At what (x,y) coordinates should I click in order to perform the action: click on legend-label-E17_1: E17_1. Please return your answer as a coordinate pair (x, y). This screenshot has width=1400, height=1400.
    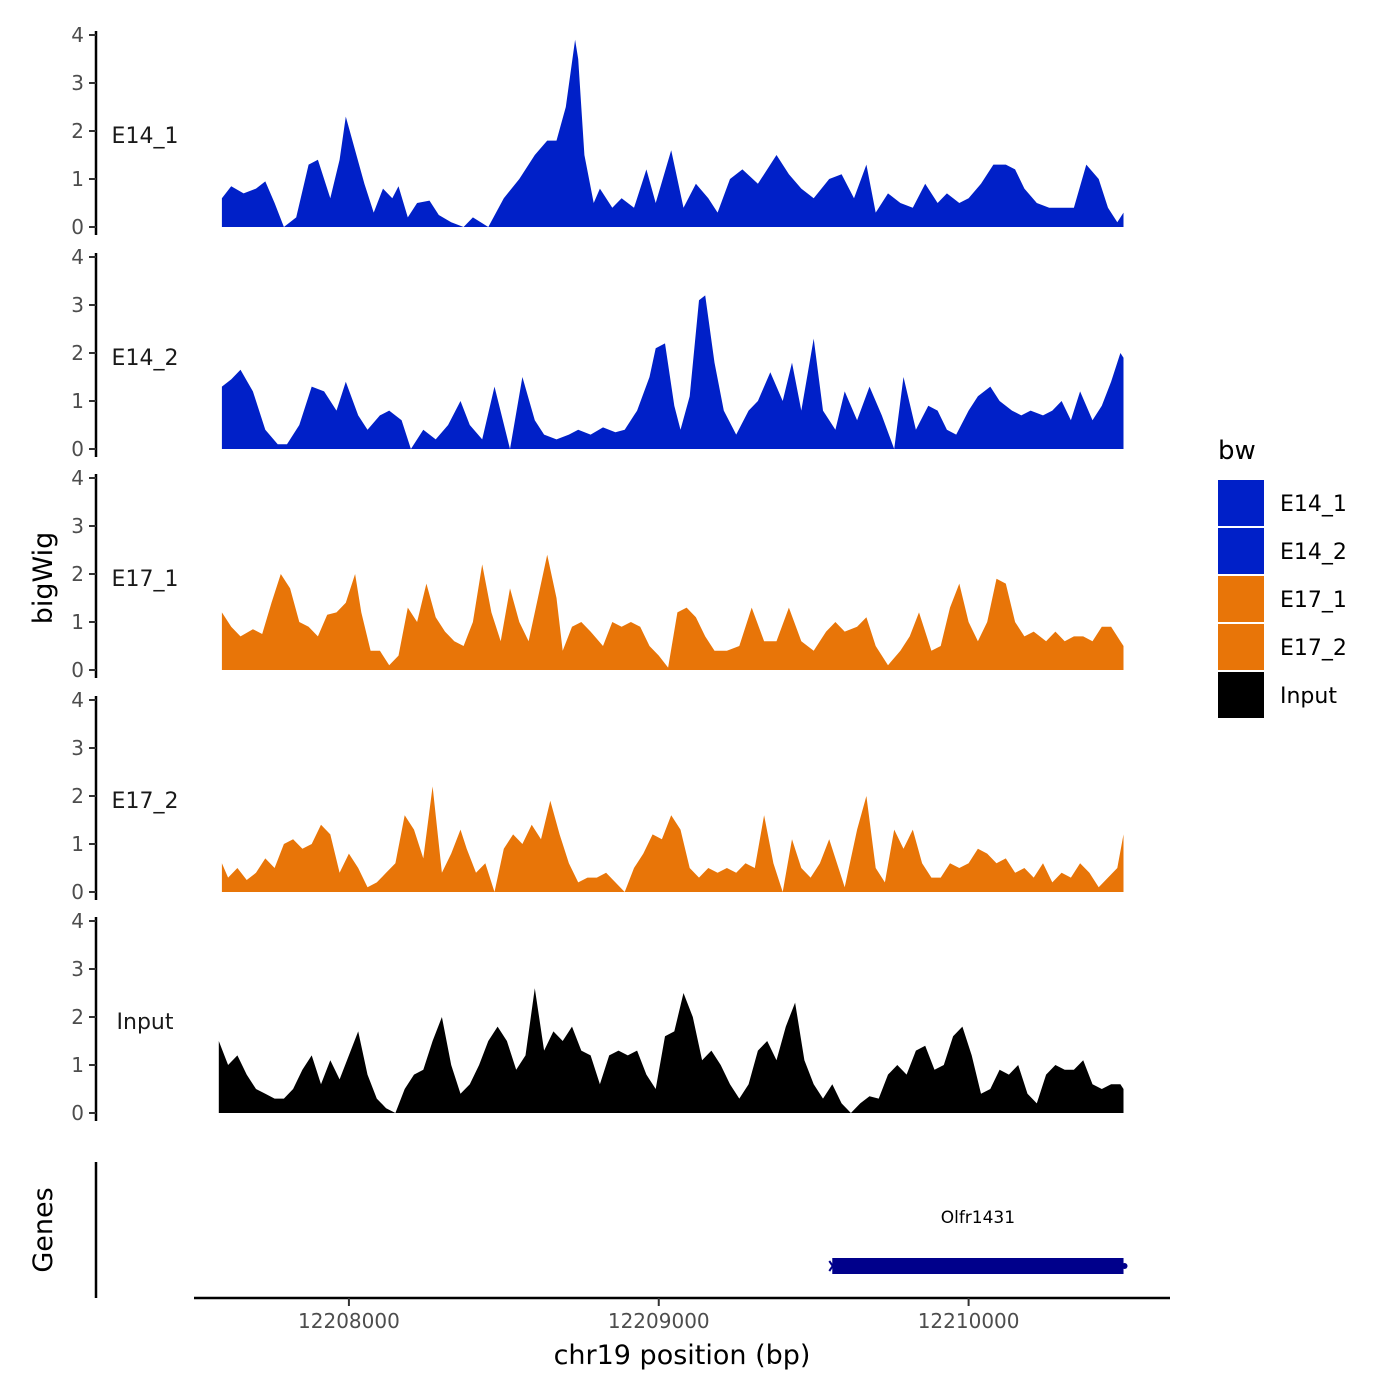
    Looking at the image, I should click on (1313, 600).